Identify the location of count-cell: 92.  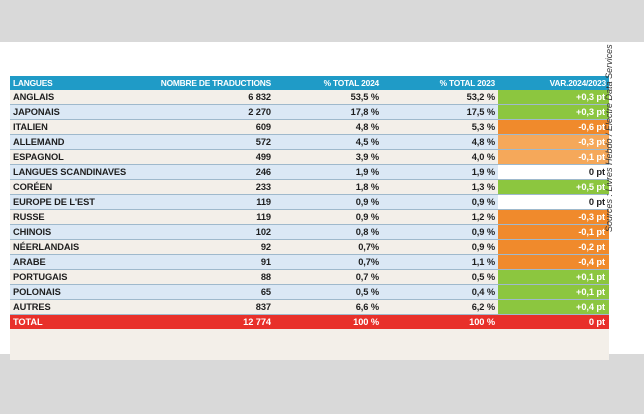
(210, 247).